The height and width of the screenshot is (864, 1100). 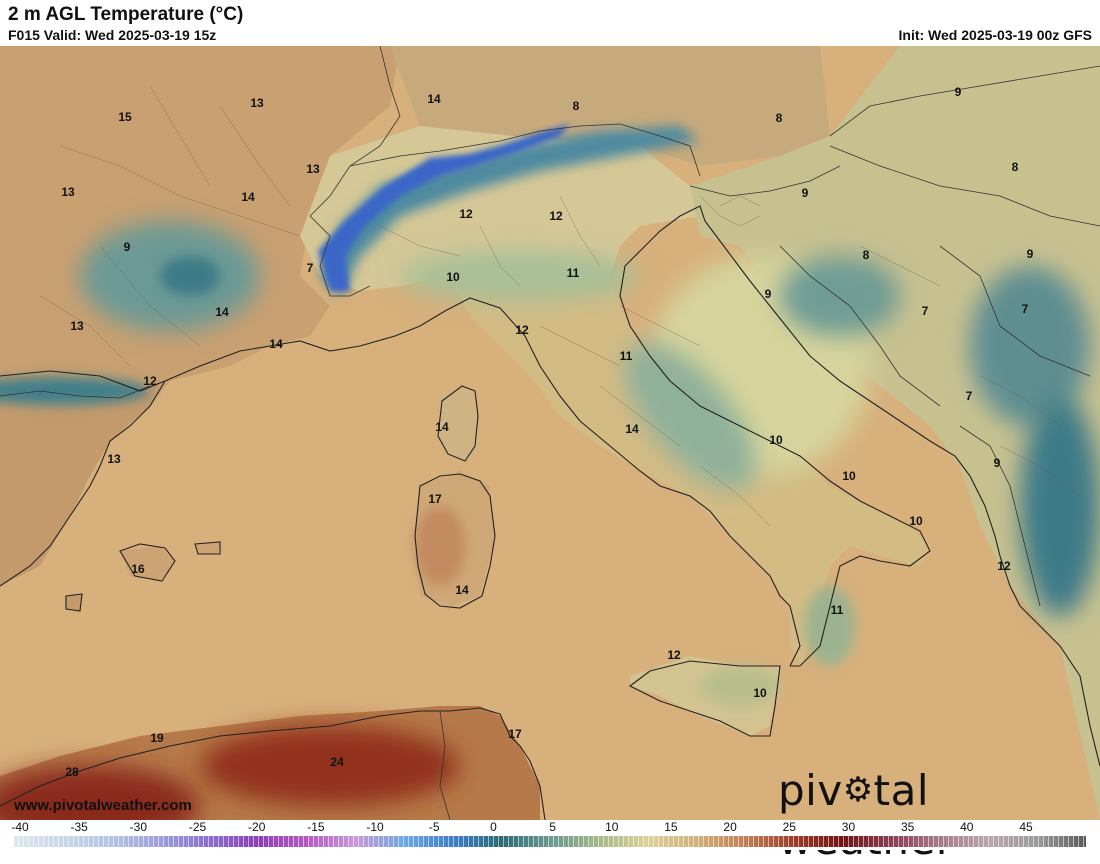 What do you see at coordinates (75, 392) in the screenshot?
I see `border-spain-france` at bounding box center [75, 392].